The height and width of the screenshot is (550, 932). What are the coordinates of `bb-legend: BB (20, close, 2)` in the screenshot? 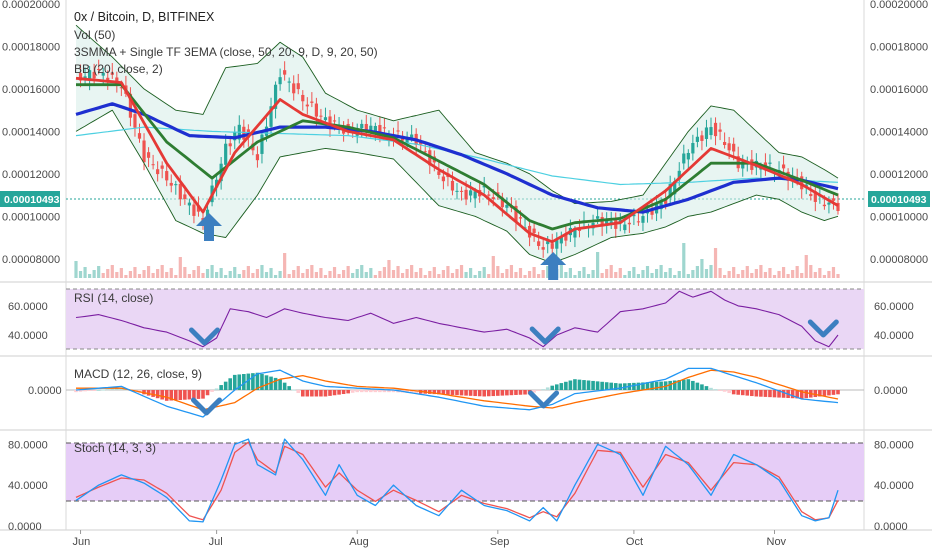 It's located at (118, 69).